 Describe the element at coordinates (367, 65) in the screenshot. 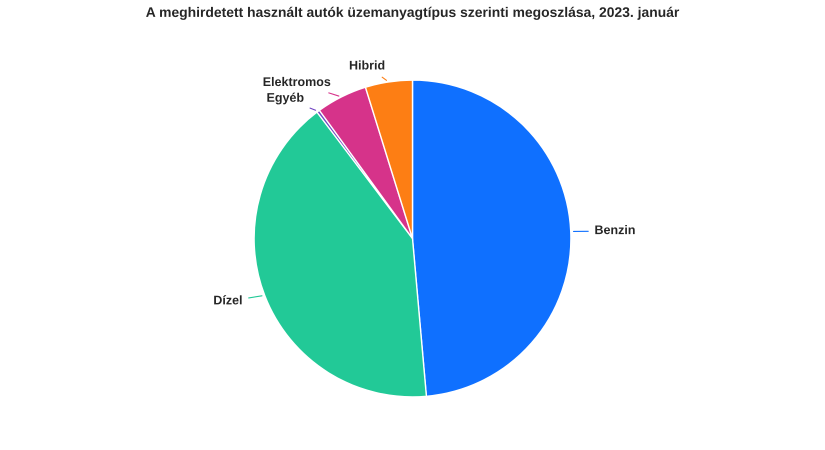

I see `slice-label: Hibrid` at that location.